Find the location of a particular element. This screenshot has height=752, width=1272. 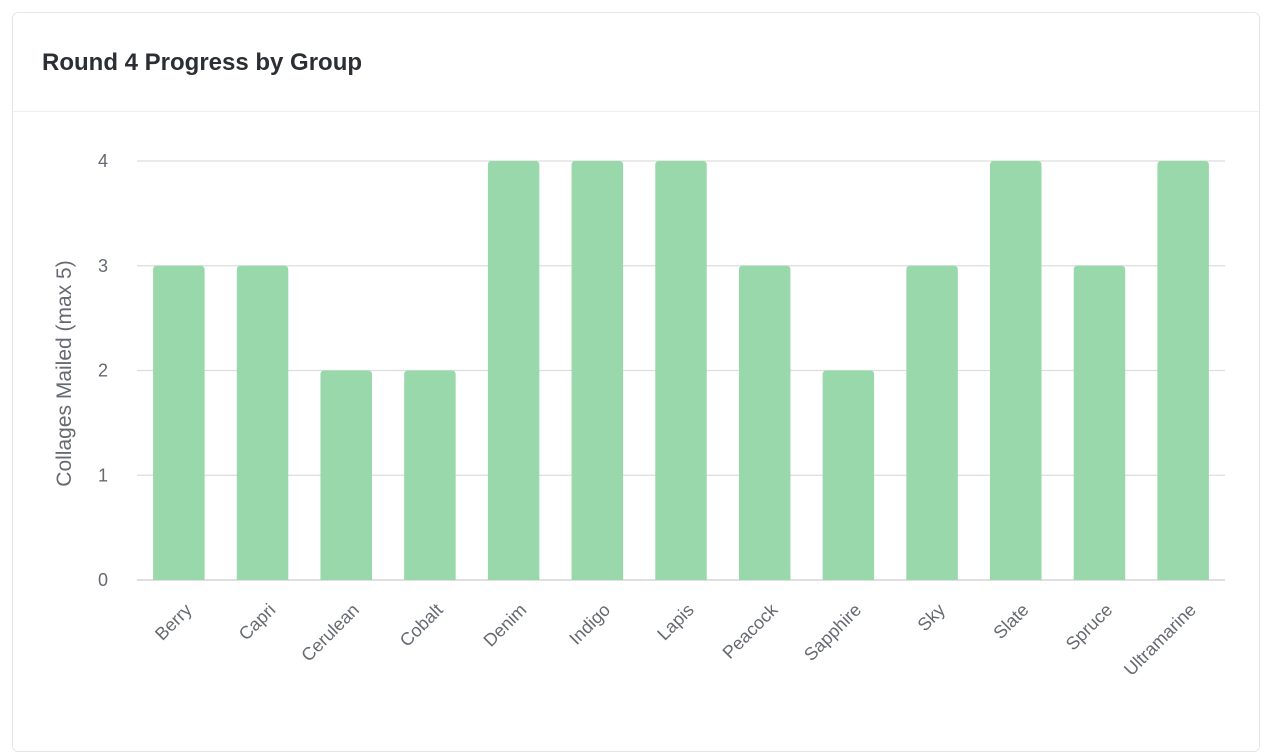

x-tick-label-slate: Slate is located at coordinates (1010, 621).